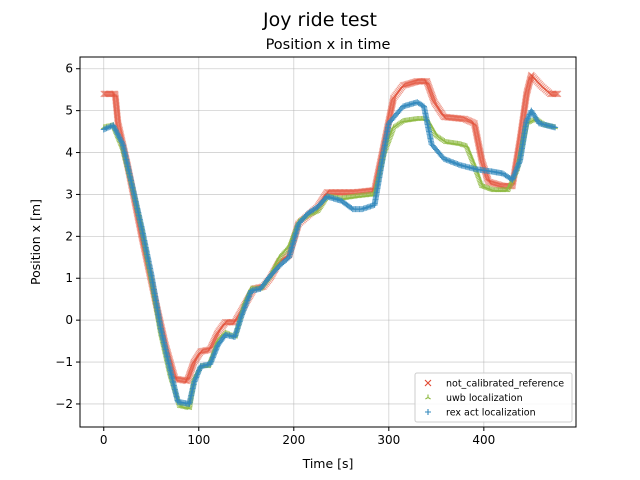 This screenshot has height=480, width=640. I want to click on y-tick-label: 6, so click(69, 69).